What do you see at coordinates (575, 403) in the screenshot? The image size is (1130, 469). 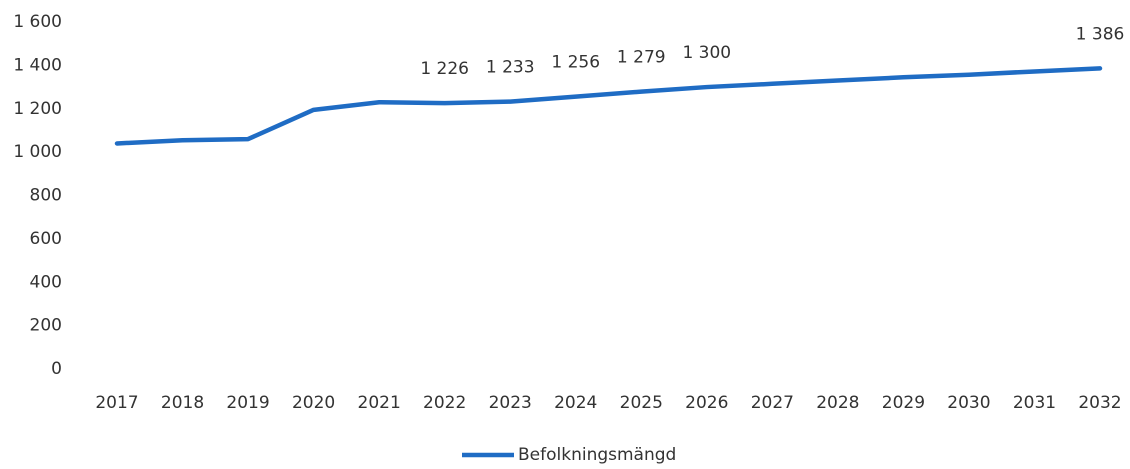 I see `x-tick-label: 2024` at bounding box center [575, 403].